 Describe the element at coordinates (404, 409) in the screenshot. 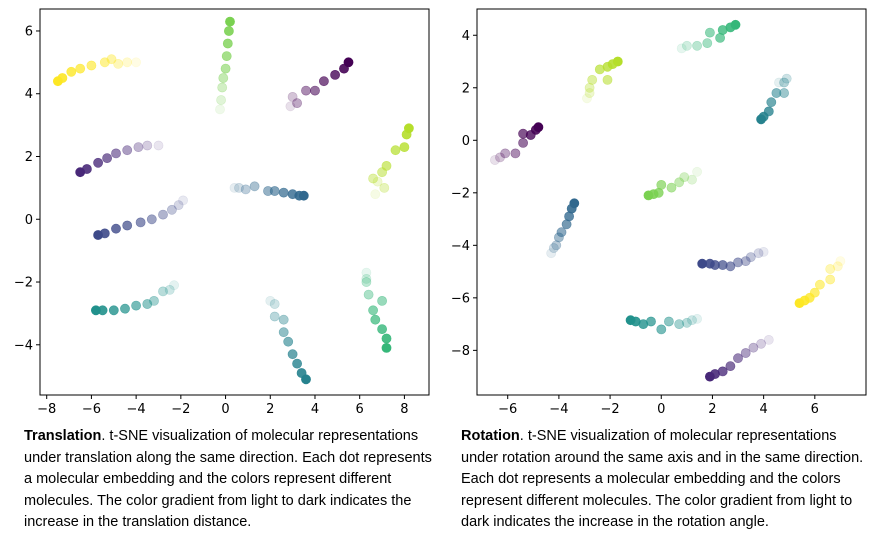

I see `x-tick-label: 8` at that location.